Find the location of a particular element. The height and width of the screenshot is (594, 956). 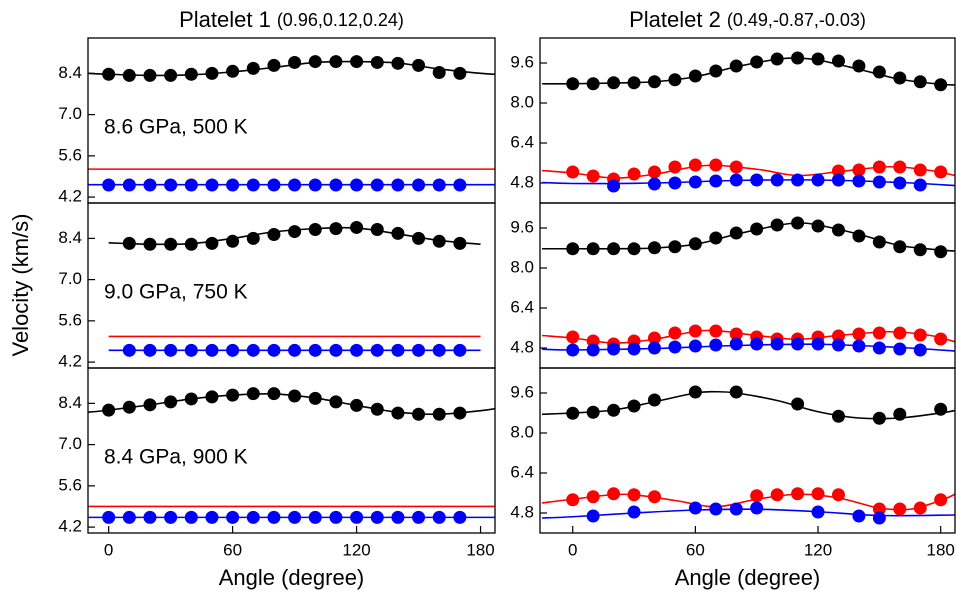

title-main: Platelet 2 is located at coordinates (675, 19).